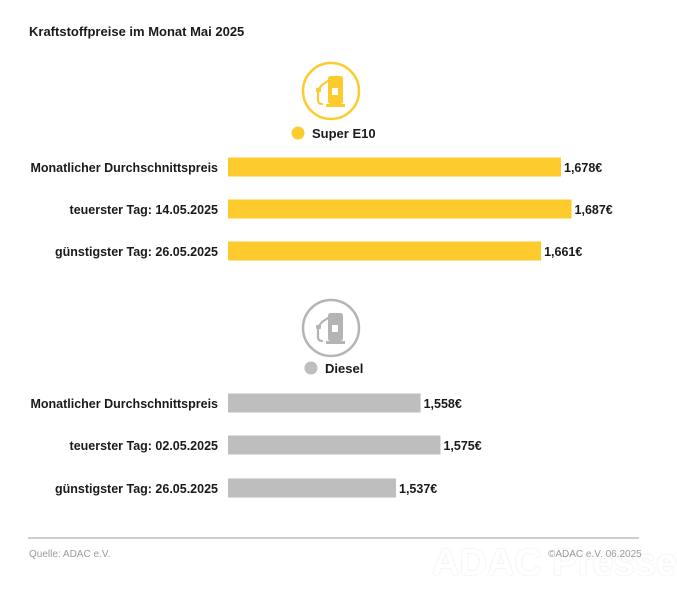 This screenshot has height=600, width=677. What do you see at coordinates (554, 563) in the screenshot?
I see `watermark-text: ADAC Presse` at bounding box center [554, 563].